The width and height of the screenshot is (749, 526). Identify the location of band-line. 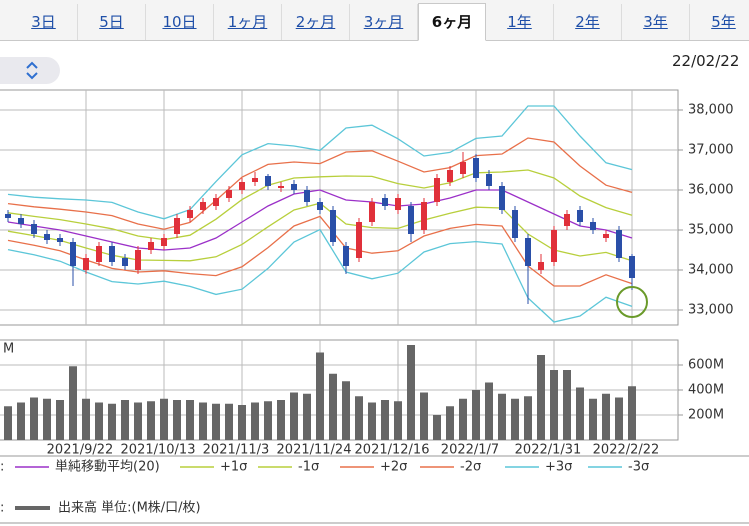
(320, 205).